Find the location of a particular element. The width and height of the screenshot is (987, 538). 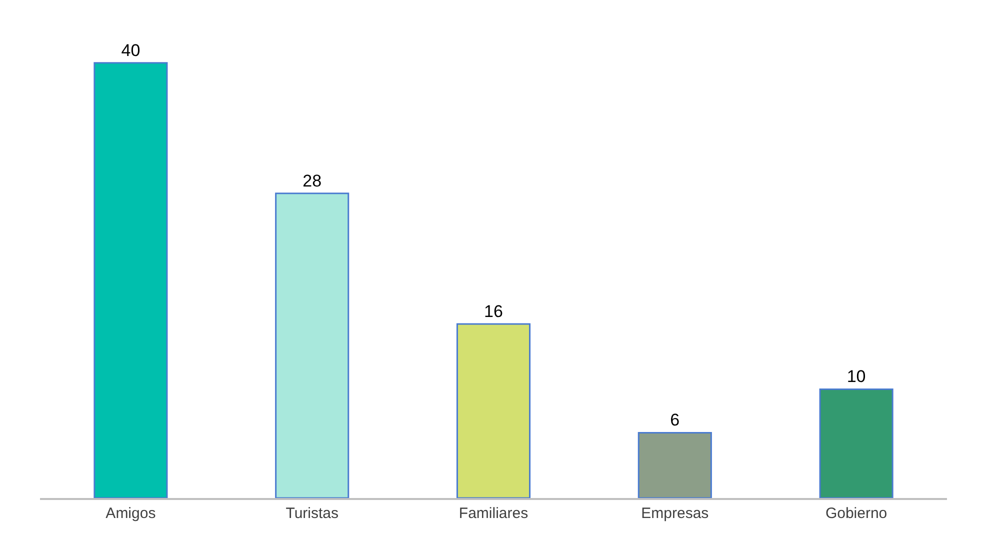

x-tick-label: Amigos is located at coordinates (131, 513).